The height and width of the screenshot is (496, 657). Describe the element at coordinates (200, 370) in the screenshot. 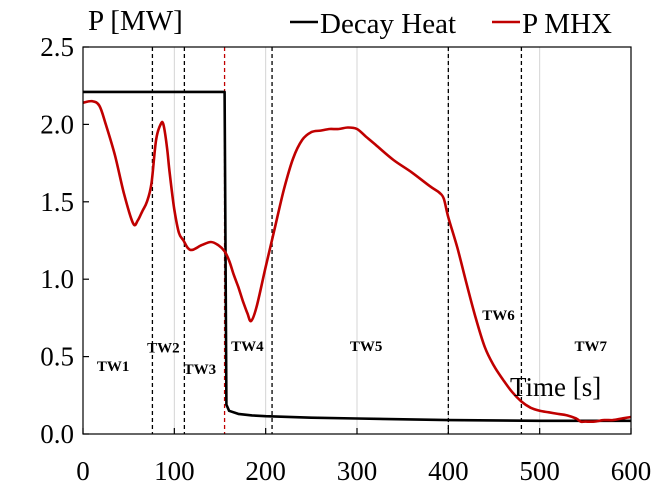

I see `time-window-label: TW3` at that location.